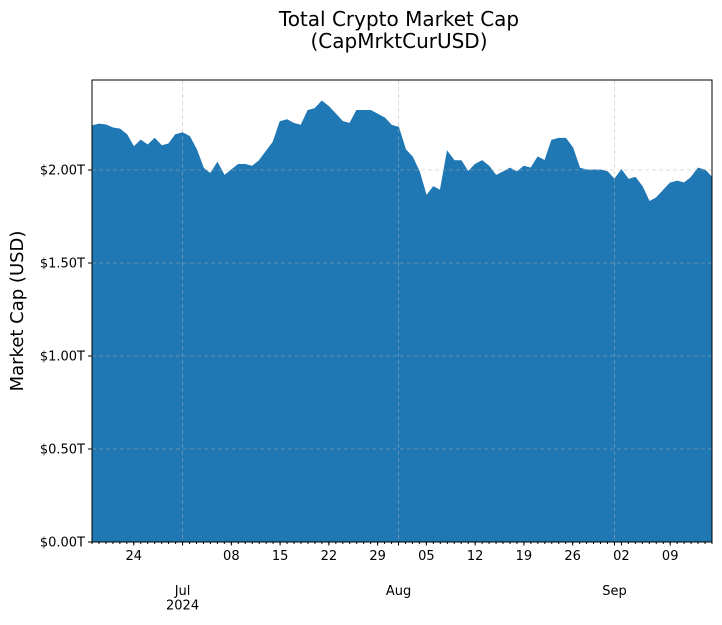 The image size is (722, 625). Describe the element at coordinates (524, 556) in the screenshot. I see `x-tick-label: 19` at that location.